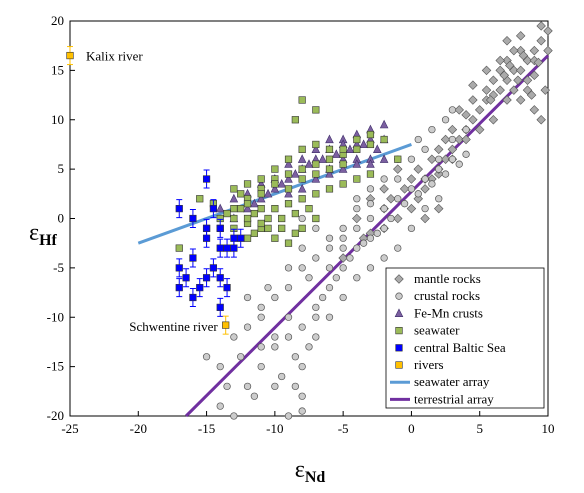 This screenshot has height=493, width=584. Describe the element at coordinates (465, 338) in the screenshot. I see `legend-box` at that location.